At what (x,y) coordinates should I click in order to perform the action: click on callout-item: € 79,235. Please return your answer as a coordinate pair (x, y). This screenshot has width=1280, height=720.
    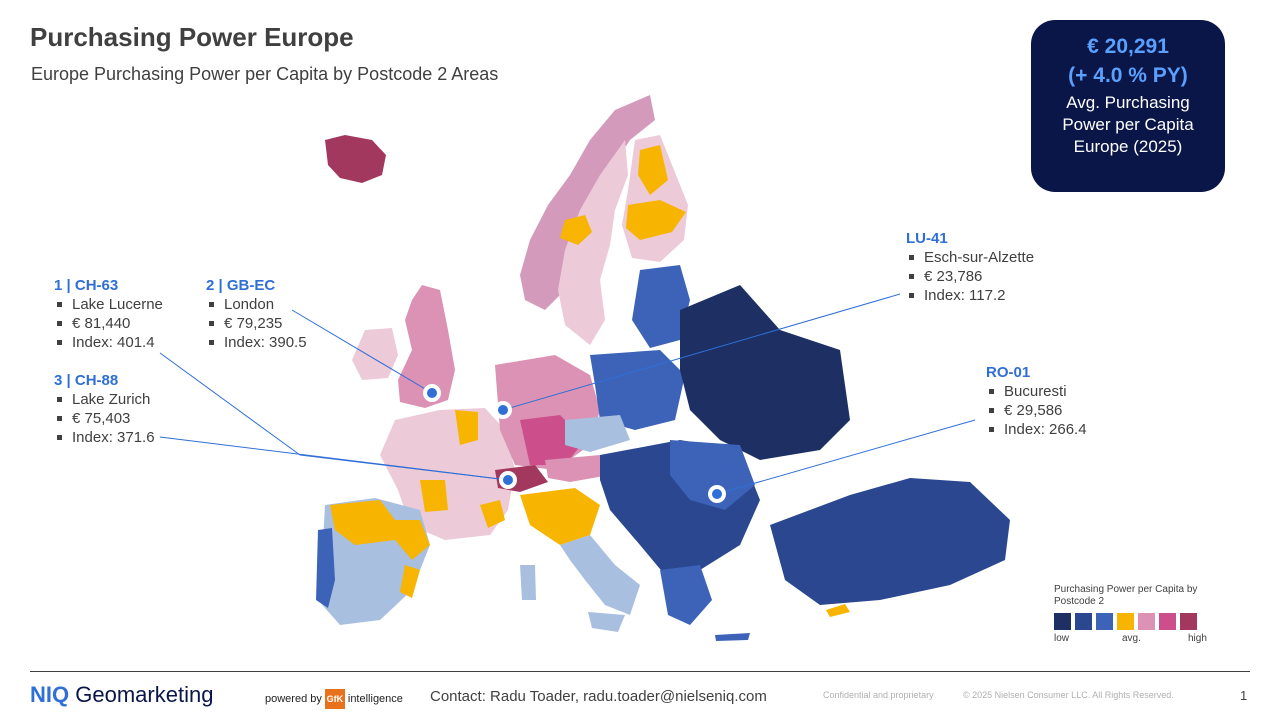
    Looking at the image, I should click on (256, 323).